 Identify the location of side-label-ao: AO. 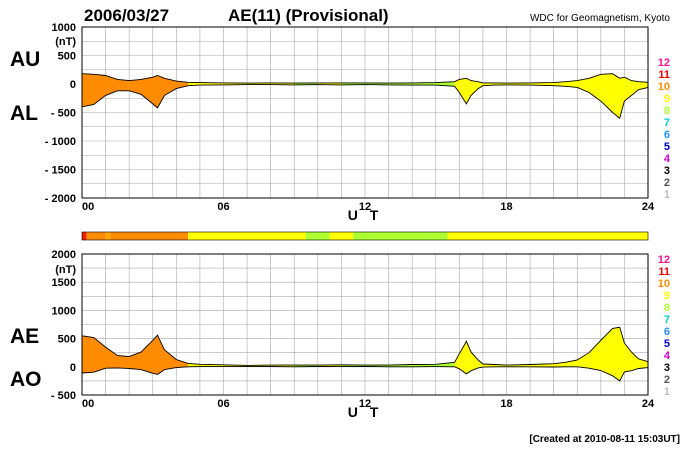
(26, 379).